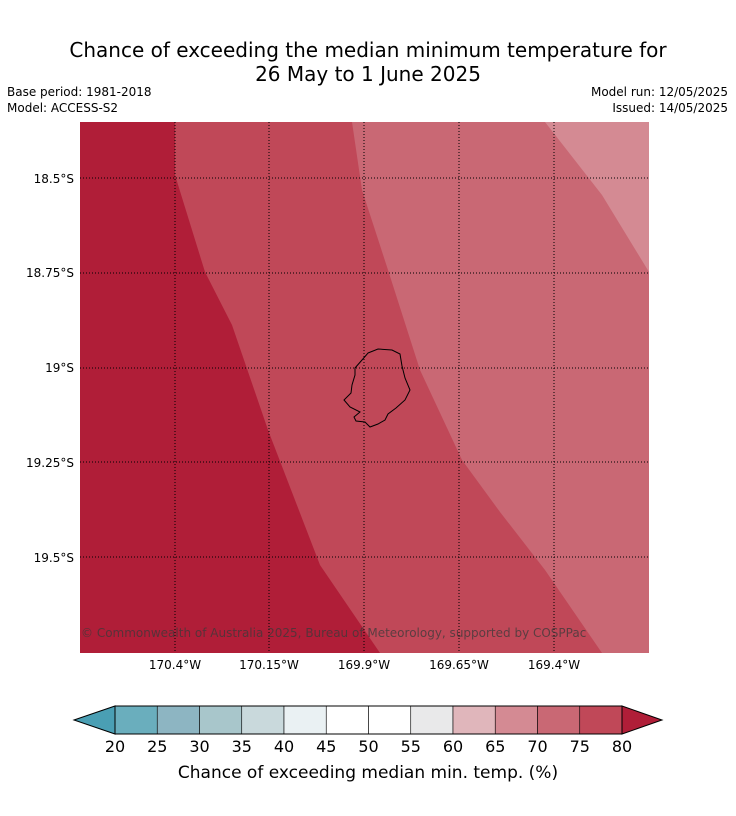 The height and width of the screenshot is (816, 736). What do you see at coordinates (495, 746) in the screenshot?
I see `colorbar-tick-label: 65` at bounding box center [495, 746].